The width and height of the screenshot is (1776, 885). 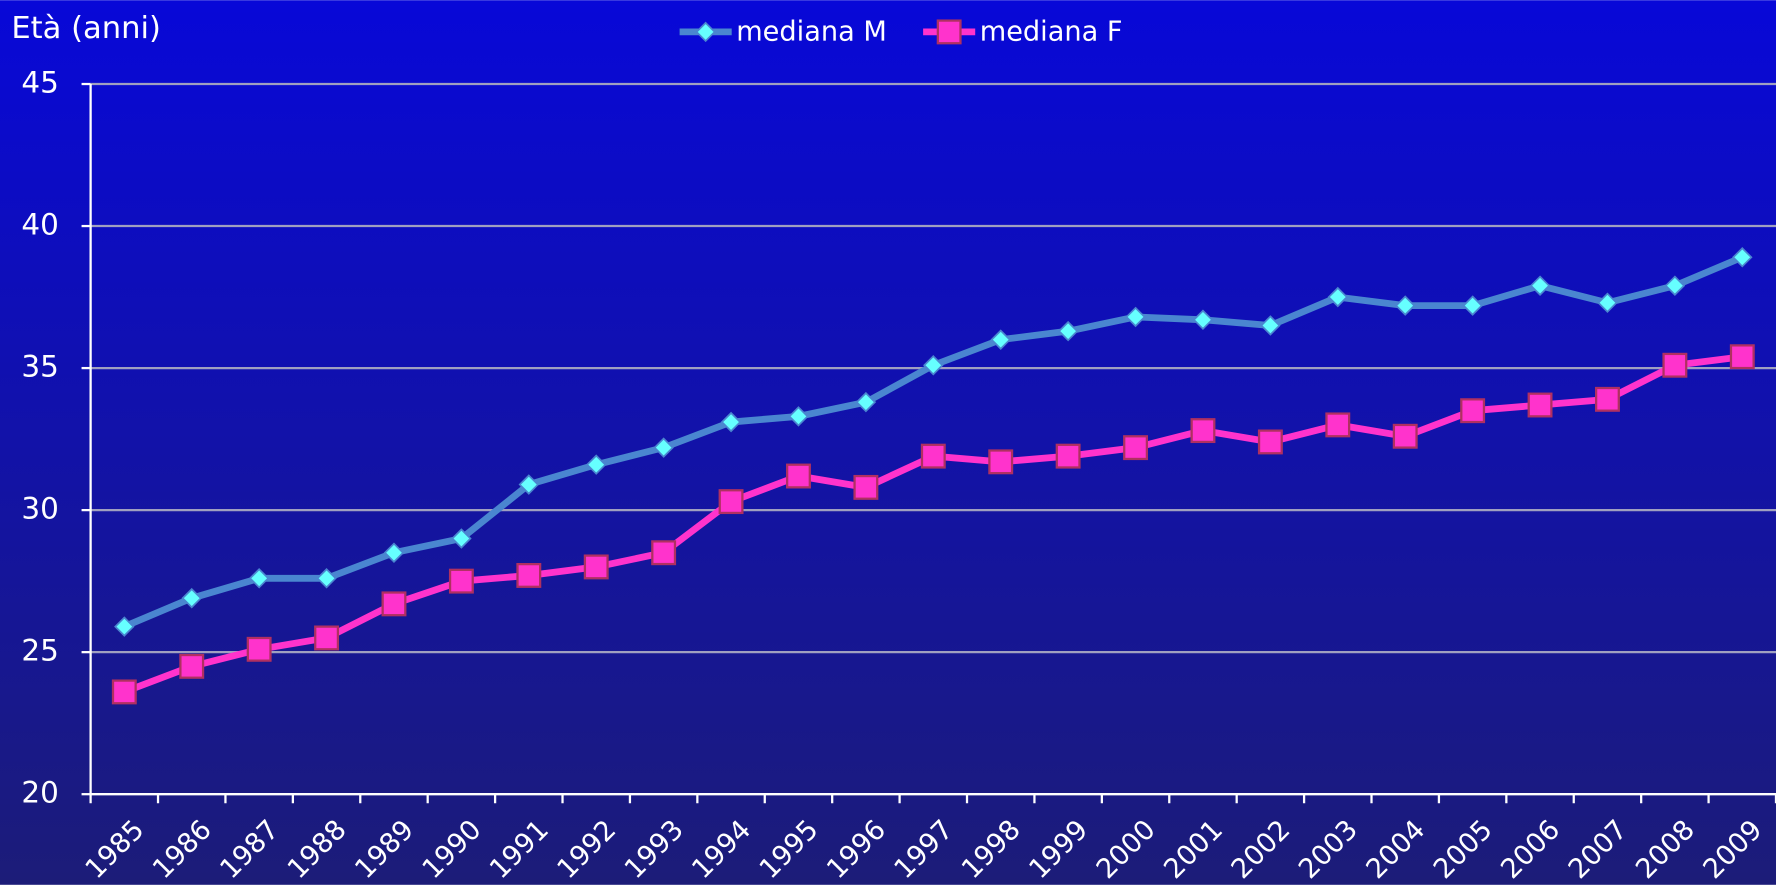 What do you see at coordinates (39, 793) in the screenshot?
I see `y-tick-label: 20` at bounding box center [39, 793].